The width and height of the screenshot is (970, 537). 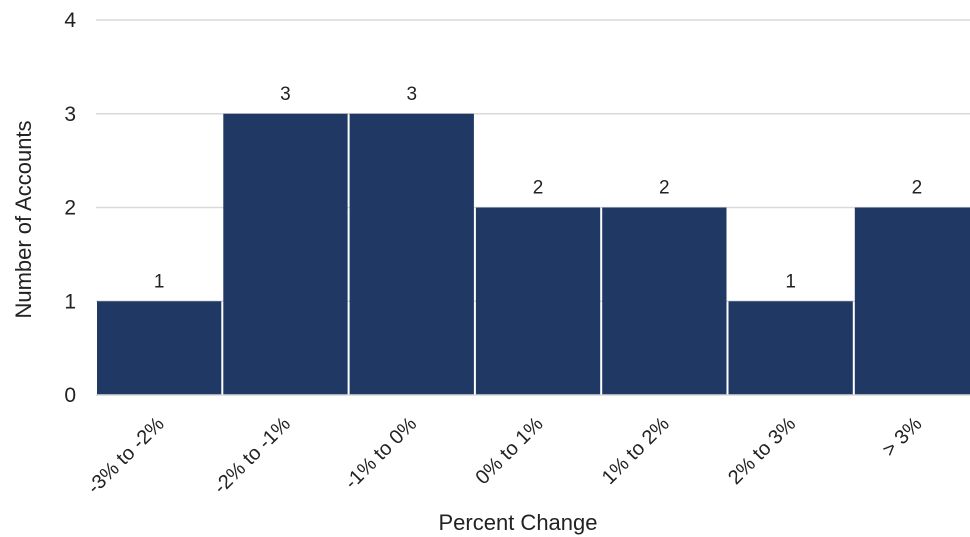 I want to click on y-tick-label: 3, so click(x=70, y=114).